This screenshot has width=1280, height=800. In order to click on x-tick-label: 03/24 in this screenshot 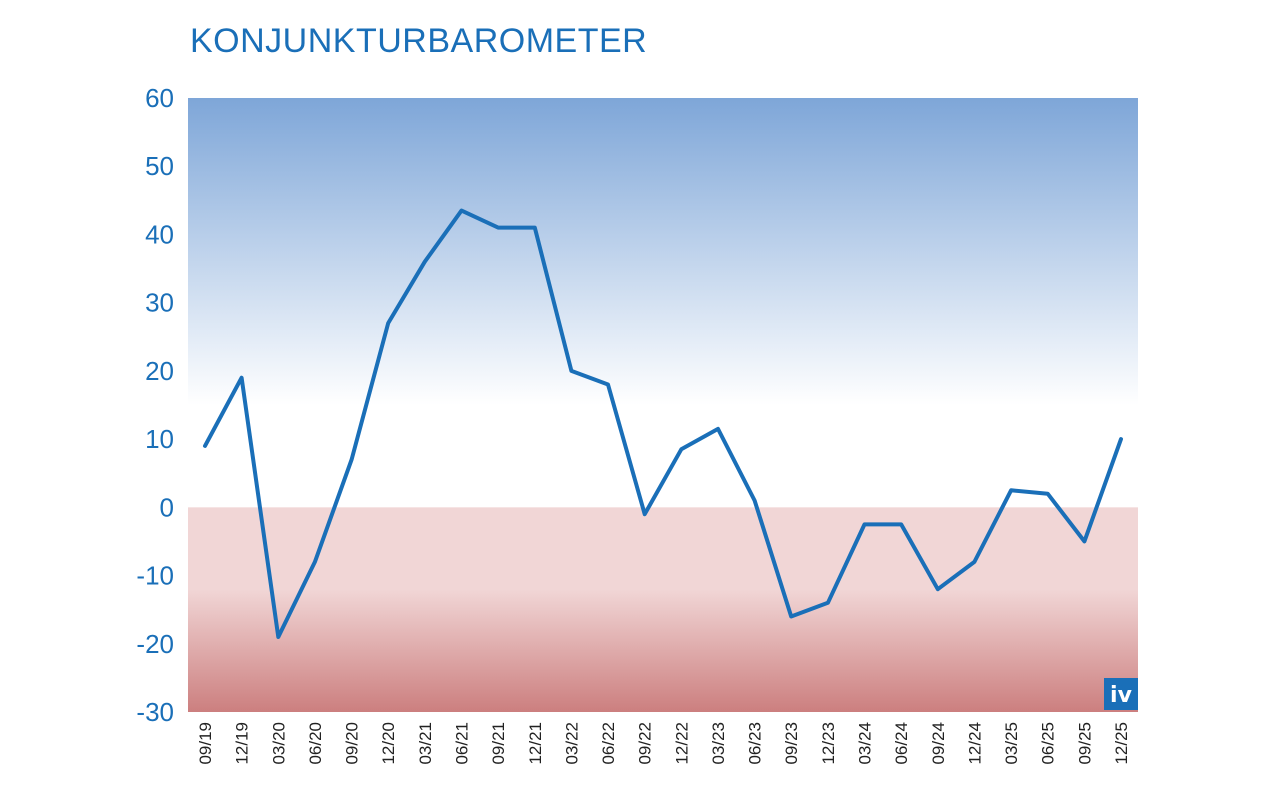, I will do `click(865, 743)`.